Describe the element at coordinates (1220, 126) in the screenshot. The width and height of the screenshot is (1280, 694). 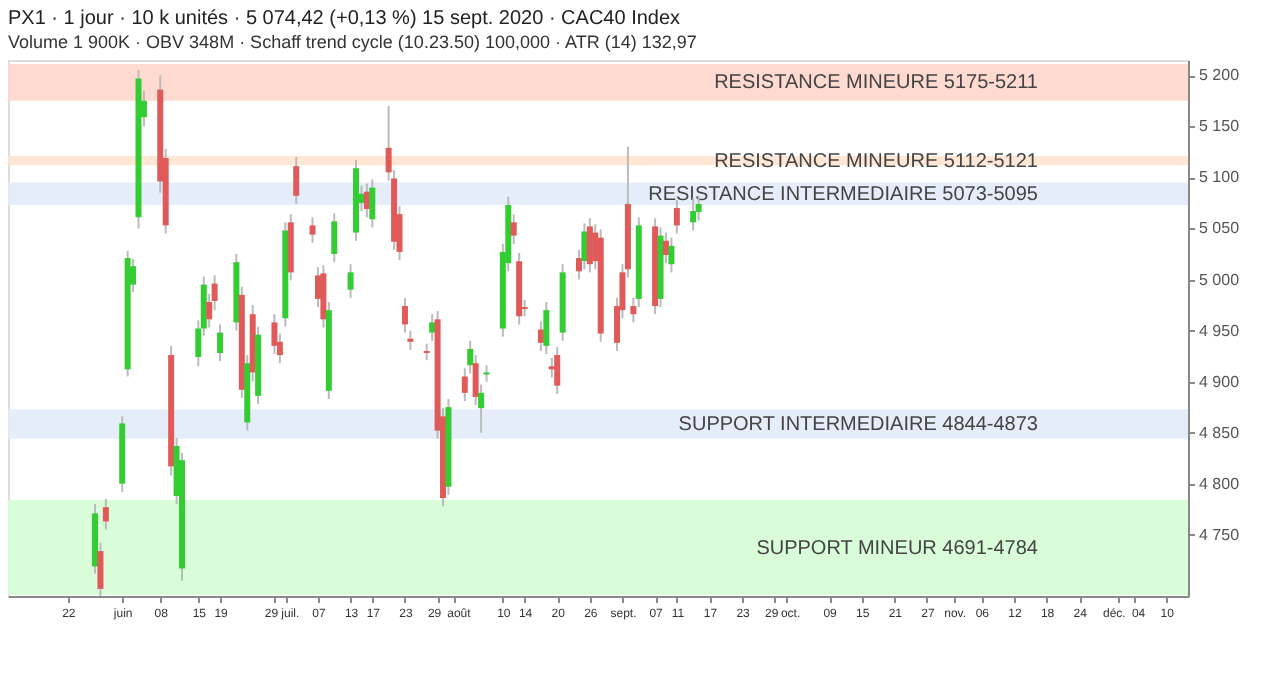
I see `y-tick-label: 5 150` at that location.